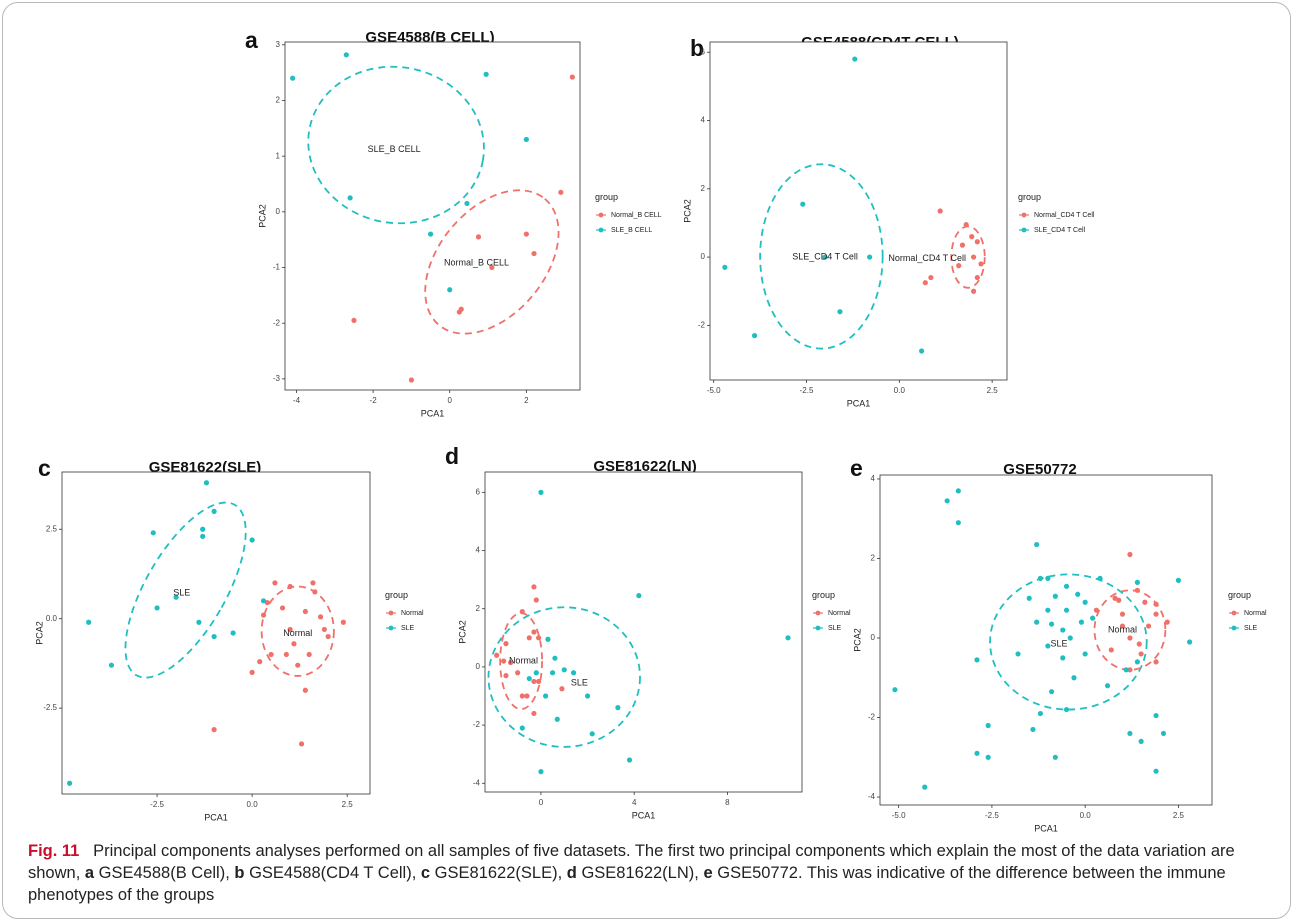  What do you see at coordinates (262, 216) in the screenshot?
I see `panel-a-y-axis-label: PCA2` at bounding box center [262, 216].